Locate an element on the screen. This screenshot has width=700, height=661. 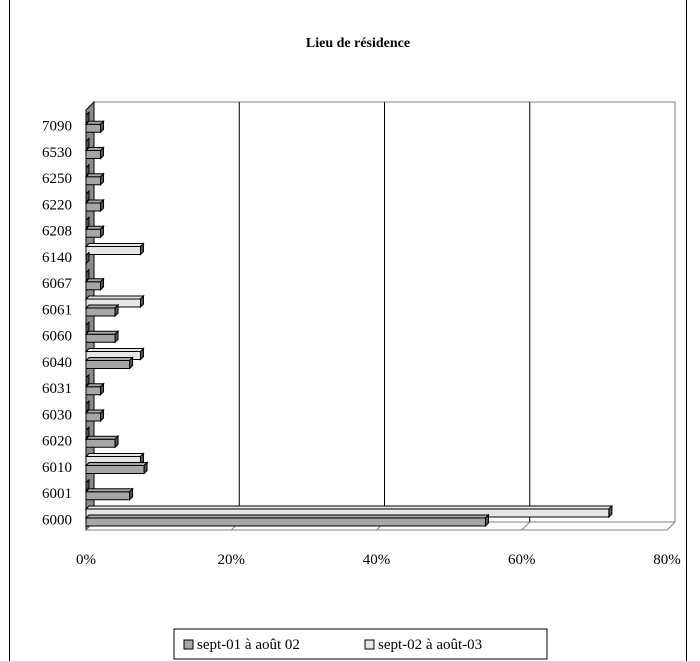
y-tick-label: 6001 is located at coordinates (57, 494).